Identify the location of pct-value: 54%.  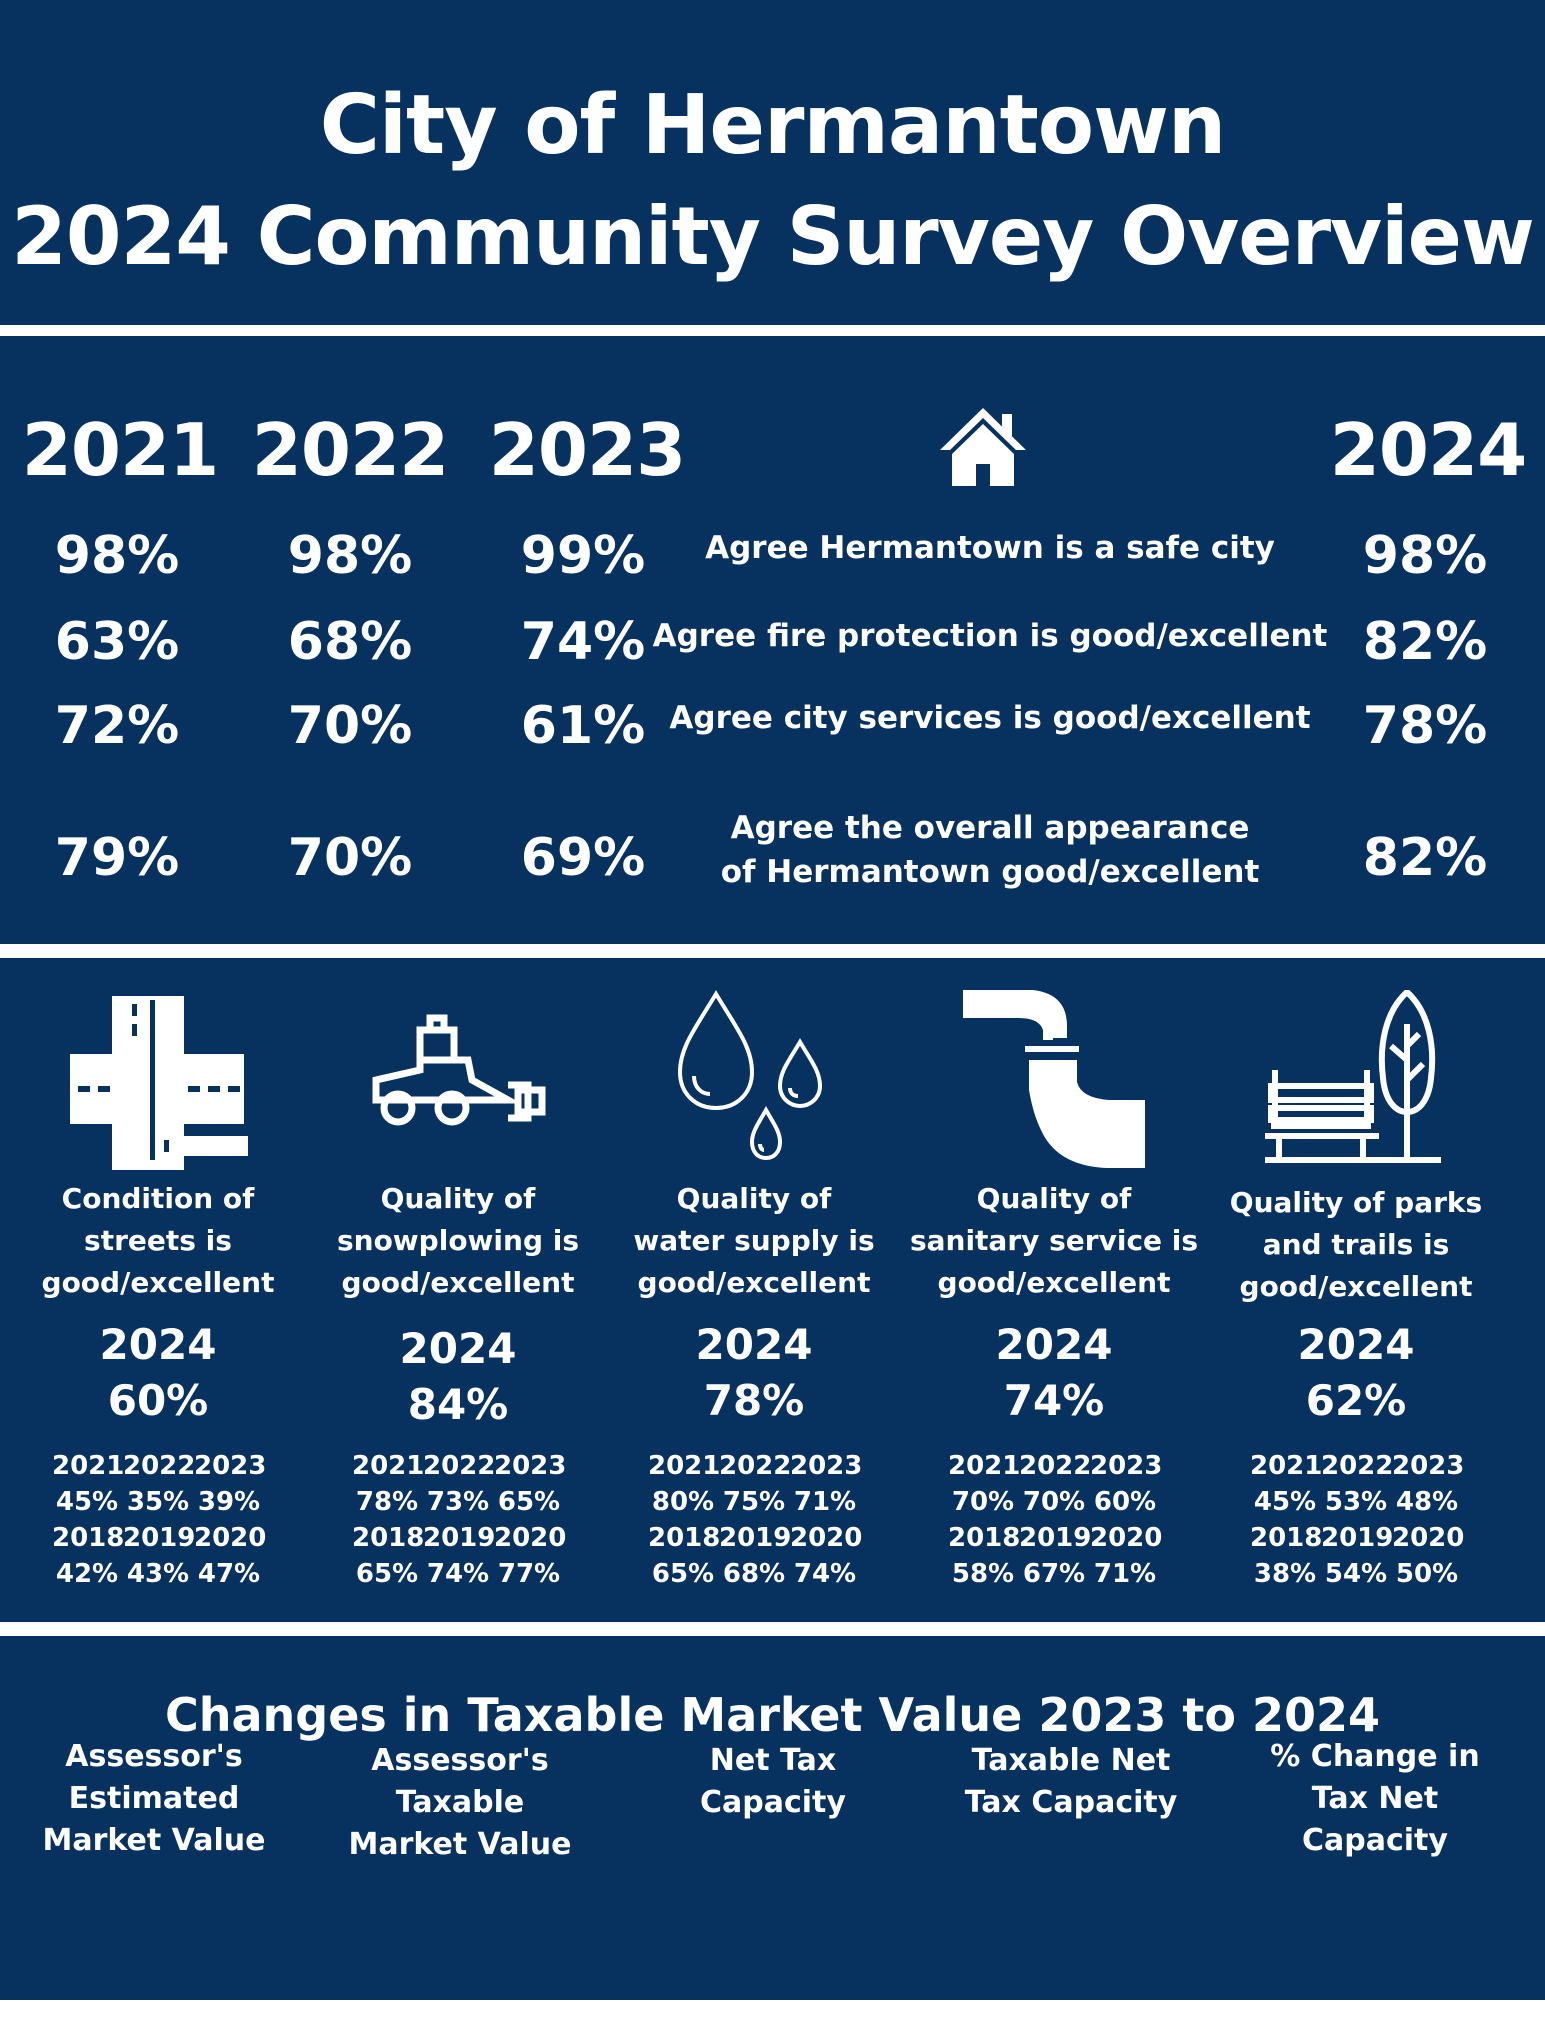
(1356, 1574).